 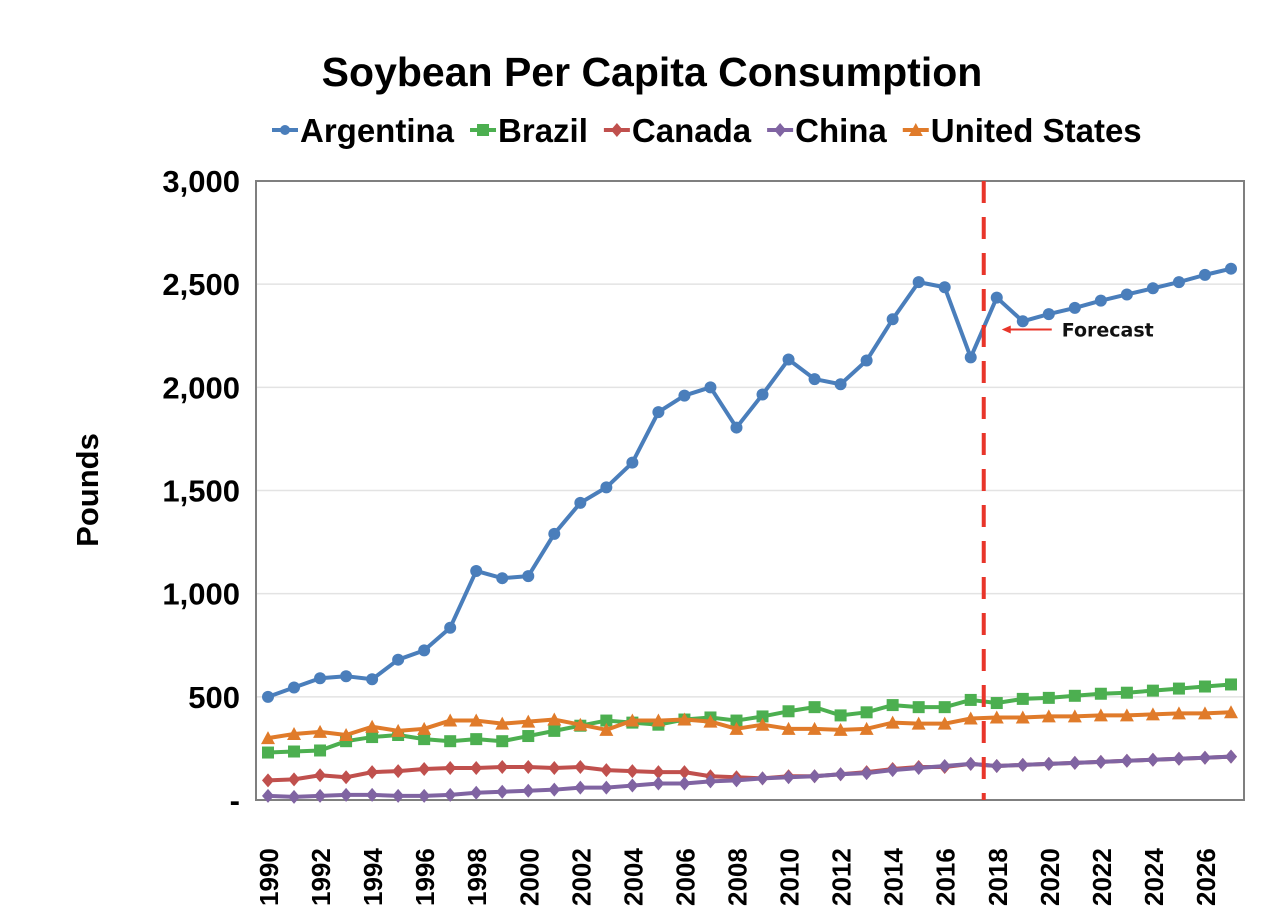 I want to click on y-tick-label: 3,000, so click(x=201, y=181).